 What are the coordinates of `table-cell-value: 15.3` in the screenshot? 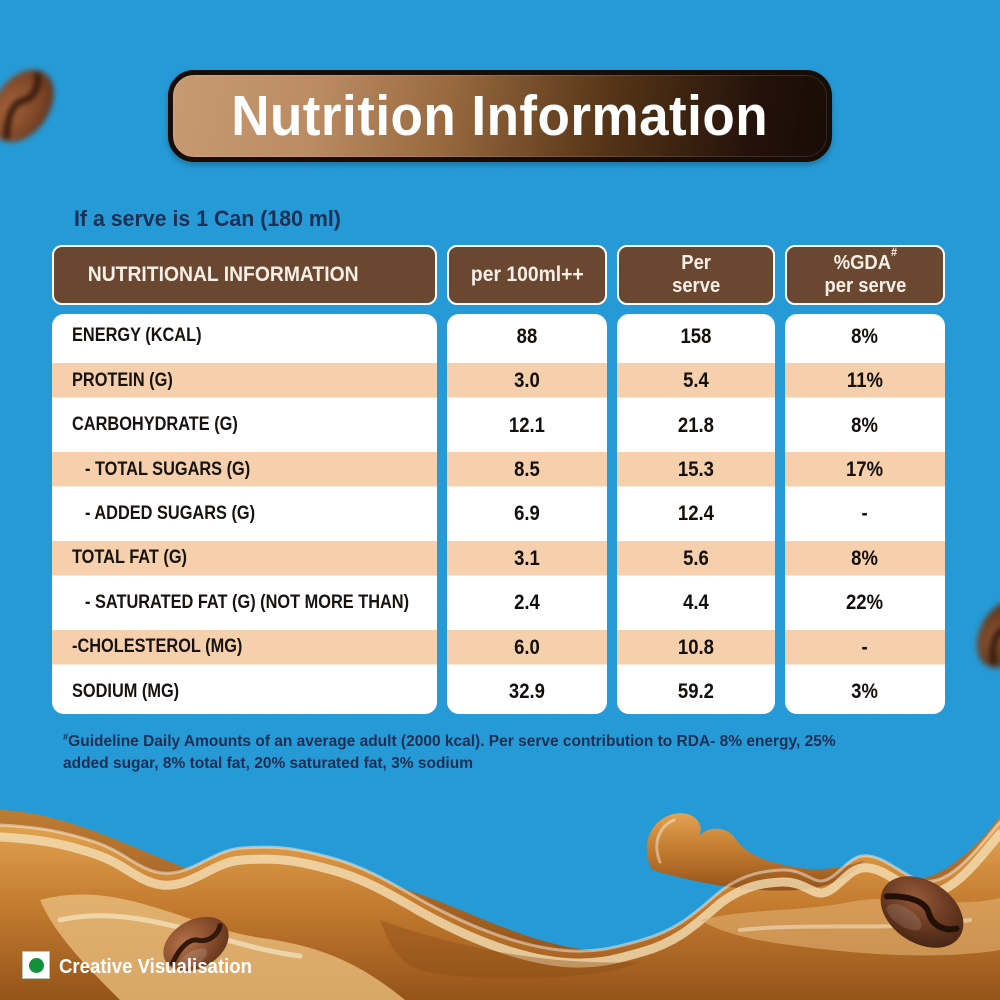 It's located at (696, 469).